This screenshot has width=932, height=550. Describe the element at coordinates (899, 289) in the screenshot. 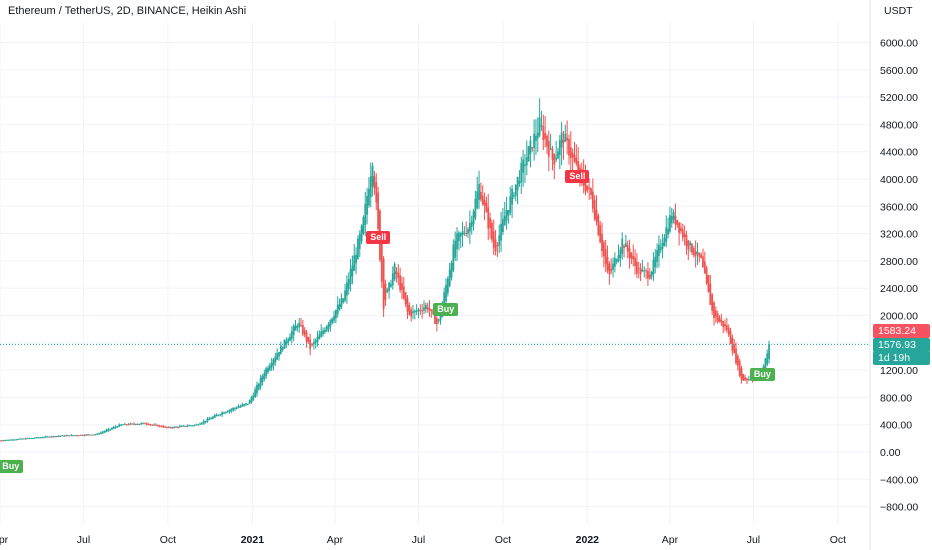

I see `y-tick-label: 2400.00` at that location.